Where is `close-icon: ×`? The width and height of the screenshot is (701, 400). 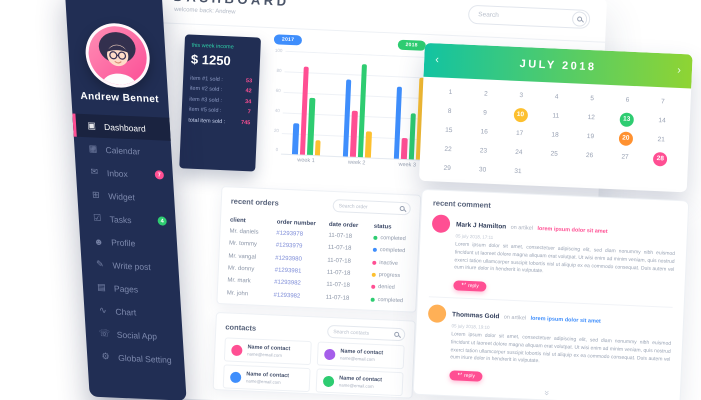
close-icon: × is located at coordinates (148, 1).